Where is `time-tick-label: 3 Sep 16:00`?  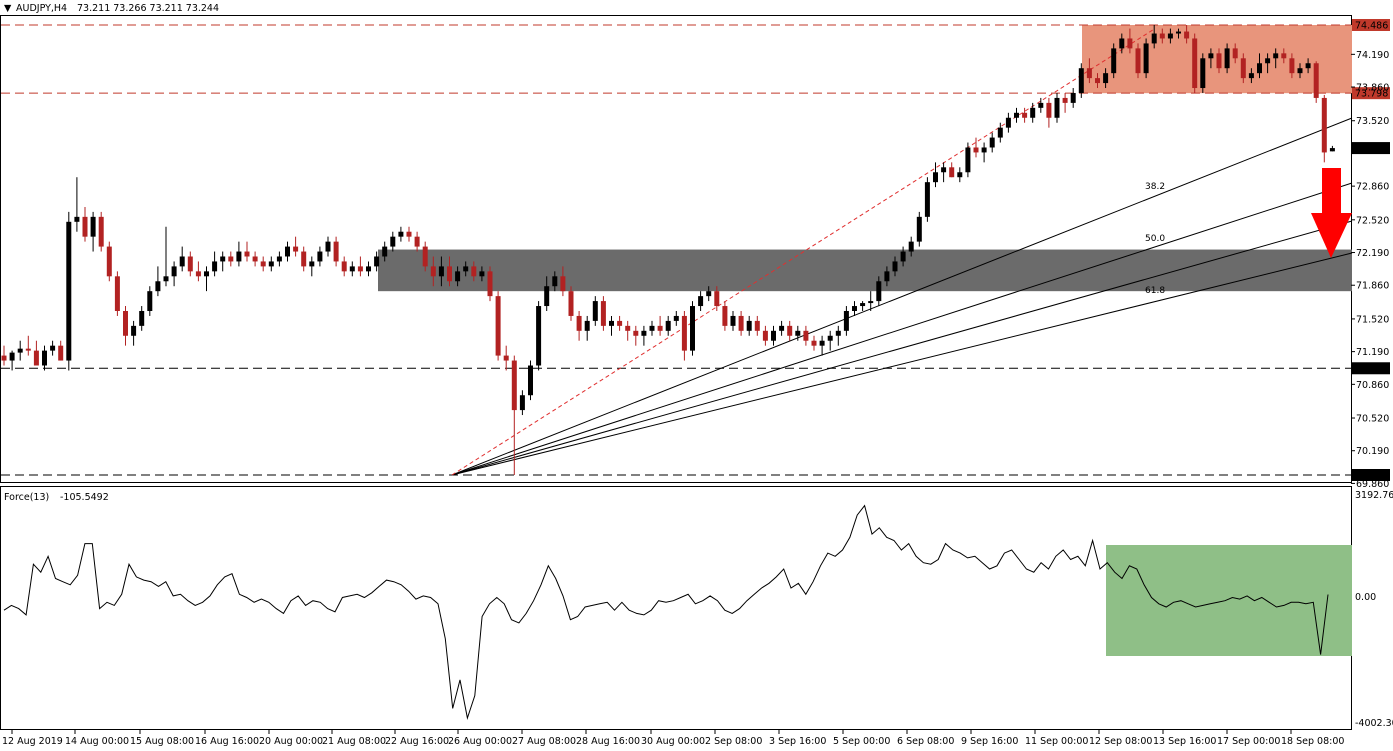
time-tick-label: 3 Sep 16:00 is located at coordinates (797, 741).